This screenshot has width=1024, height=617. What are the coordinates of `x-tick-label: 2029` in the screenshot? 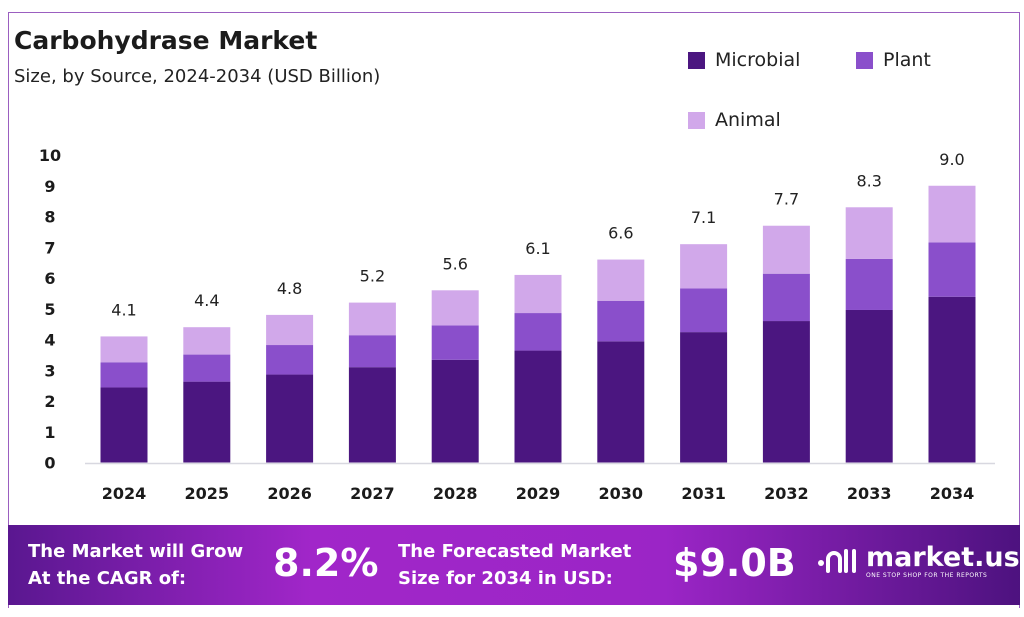 It's located at (538, 493).